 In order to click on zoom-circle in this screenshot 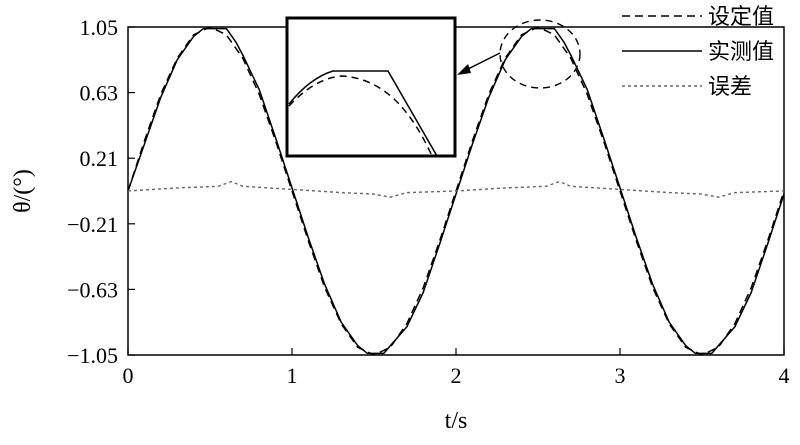, I will do `click(540, 54)`.